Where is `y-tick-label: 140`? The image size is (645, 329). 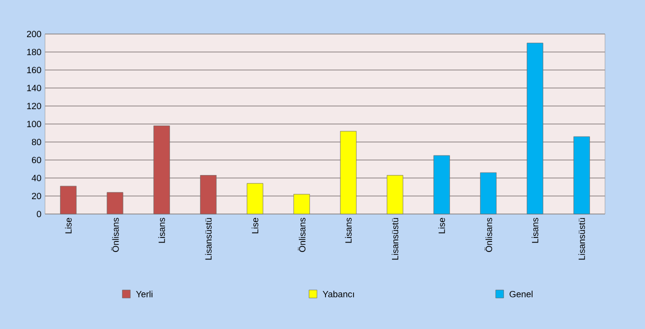 y-tick-label: 140 is located at coordinates (34, 88).